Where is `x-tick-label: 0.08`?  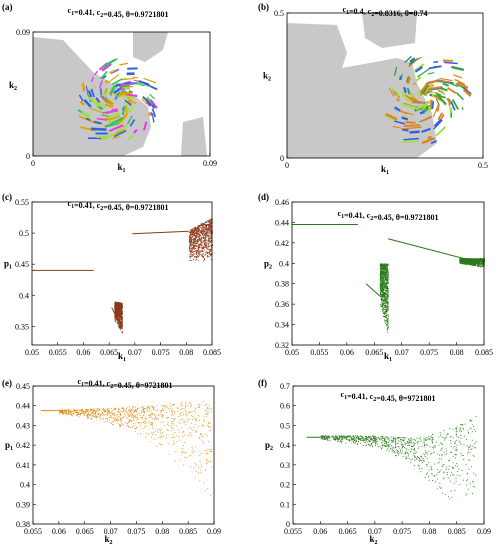 x-tick-label: 0.08 is located at coordinates (186, 352).